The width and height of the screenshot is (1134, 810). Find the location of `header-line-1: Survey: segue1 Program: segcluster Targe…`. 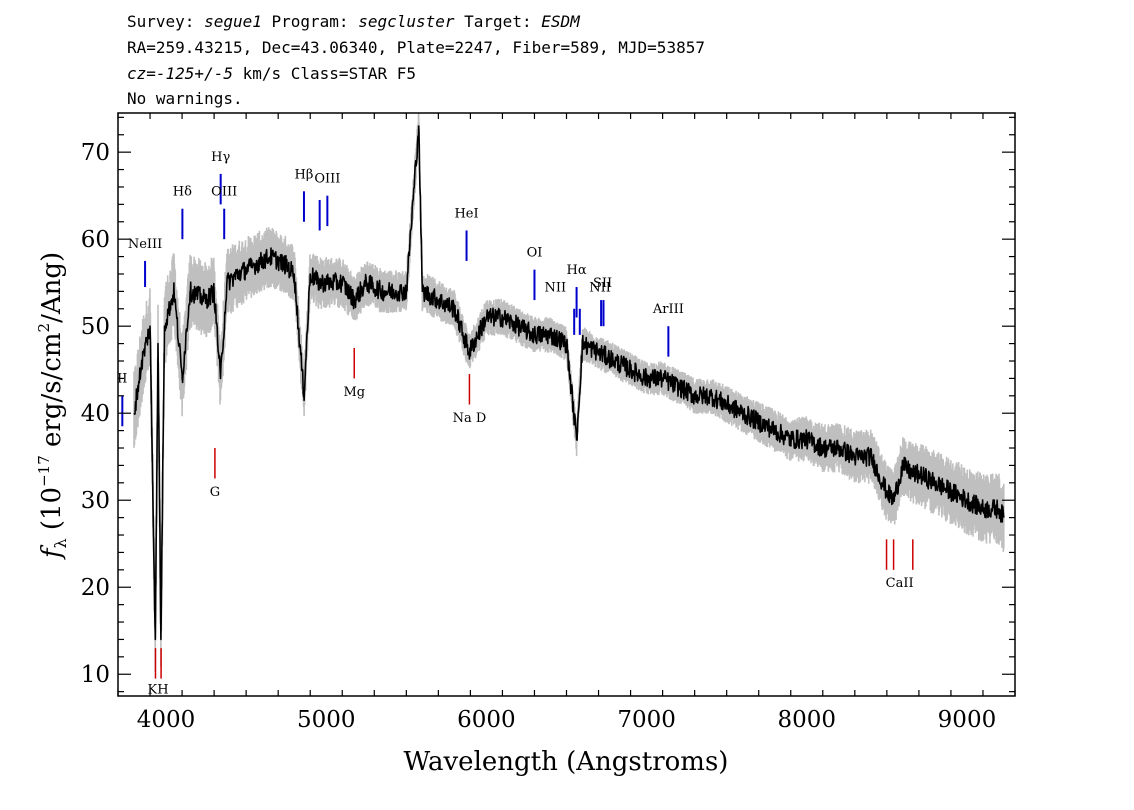

header-line-1: Survey: segue1 Program: segcluster Targe… is located at coordinates (354, 21).